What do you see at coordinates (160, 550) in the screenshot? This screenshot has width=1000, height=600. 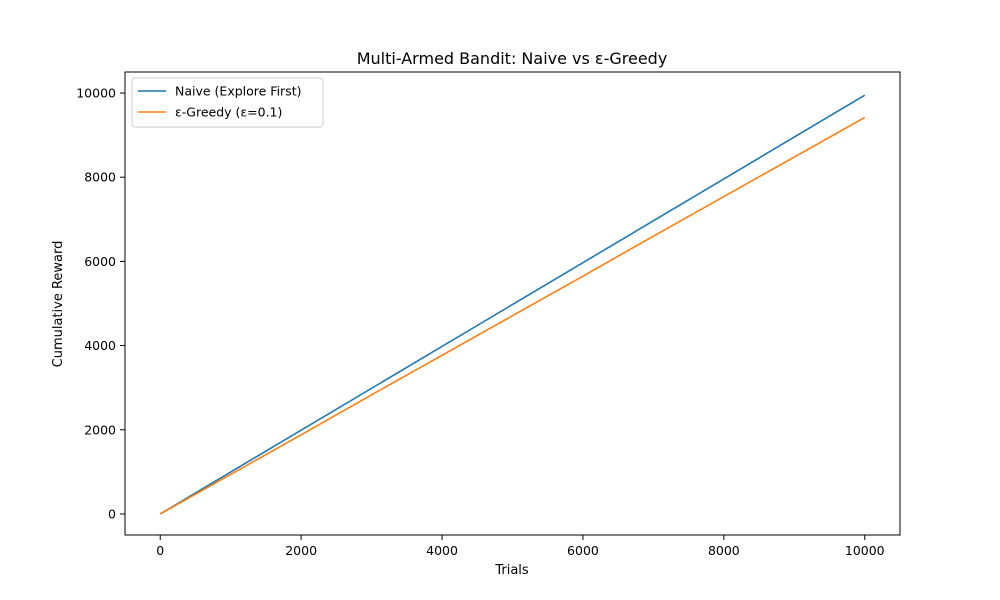 I see `x-tick-label: 0` at bounding box center [160, 550].